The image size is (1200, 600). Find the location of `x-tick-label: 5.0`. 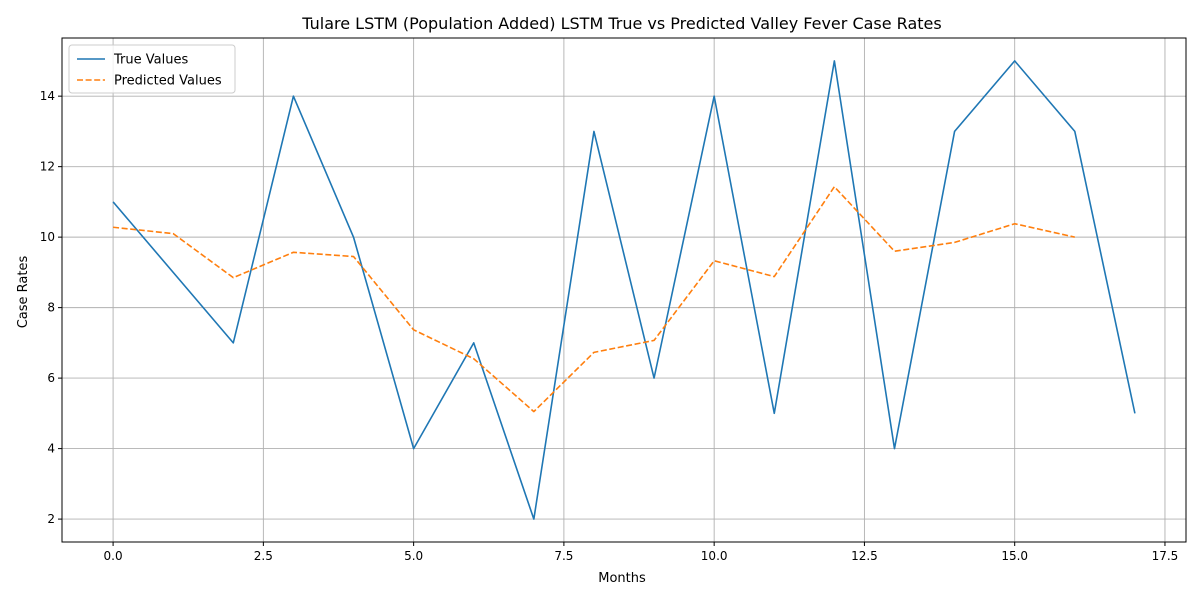

x-tick-label: 5.0 is located at coordinates (413, 556).